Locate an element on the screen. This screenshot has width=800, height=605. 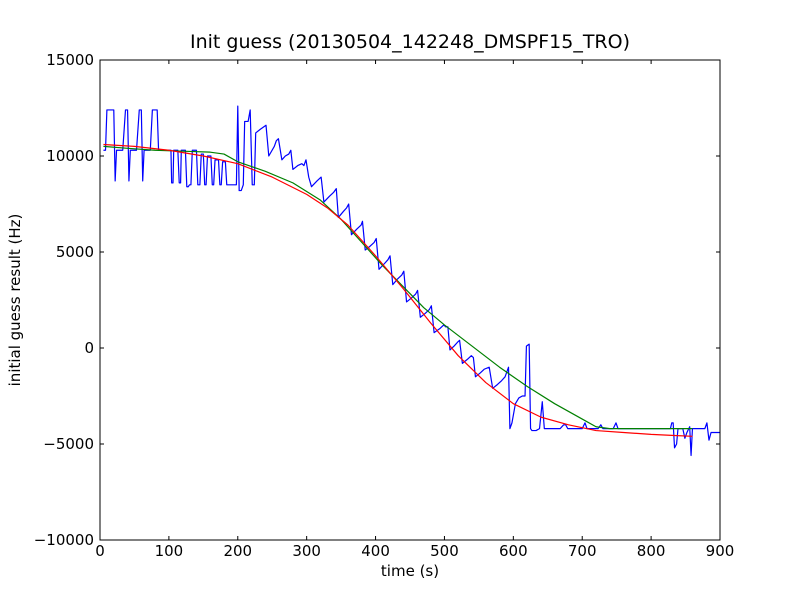
y-tick-label: −10000 is located at coordinates (64, 540).